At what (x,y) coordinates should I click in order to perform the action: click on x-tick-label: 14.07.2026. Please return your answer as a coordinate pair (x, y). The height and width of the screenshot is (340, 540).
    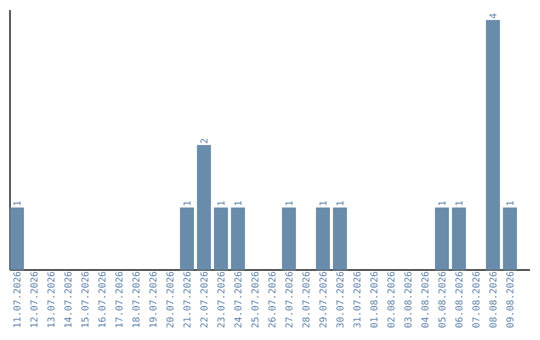
    Looking at the image, I should click on (68, 300).